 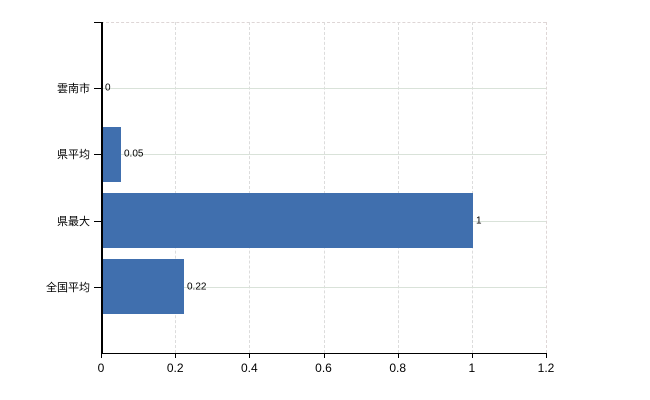 What do you see at coordinates (73, 221) in the screenshot?
I see `category-label: 県最大` at bounding box center [73, 221].